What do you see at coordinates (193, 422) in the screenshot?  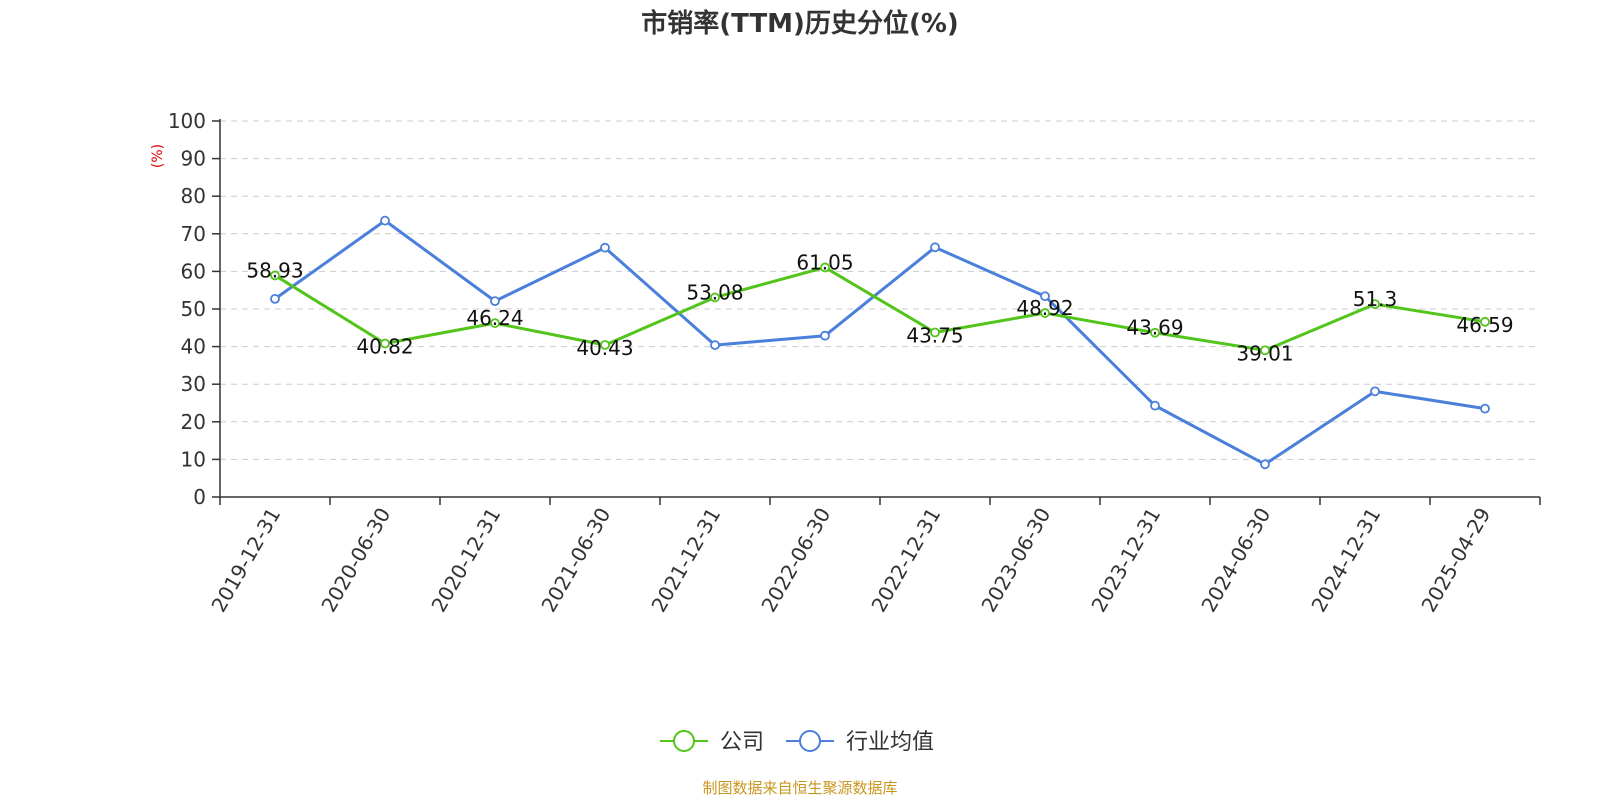 I see `y-tick-label: 20` at bounding box center [193, 422].